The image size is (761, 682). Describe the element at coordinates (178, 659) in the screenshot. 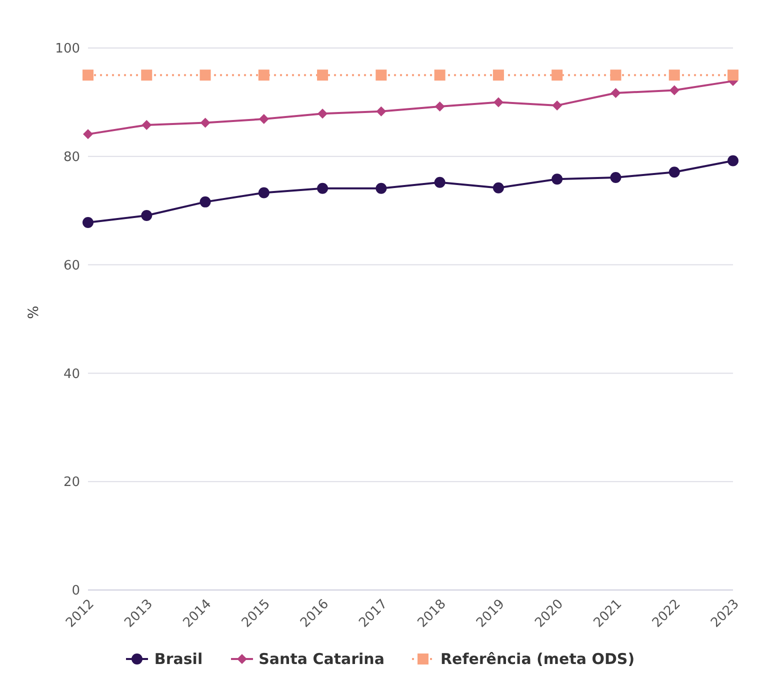

I see `legend-label: Brasil` at that location.